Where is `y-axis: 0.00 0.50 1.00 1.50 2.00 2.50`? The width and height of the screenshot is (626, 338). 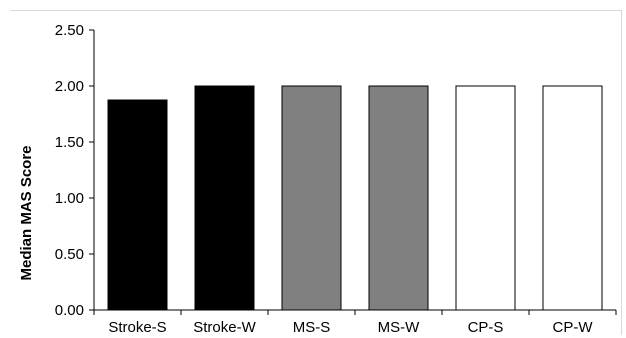
y-axis: 0.00 0.50 1.00 1.50 2.00 2.50 is located at coordinates (75, 170).